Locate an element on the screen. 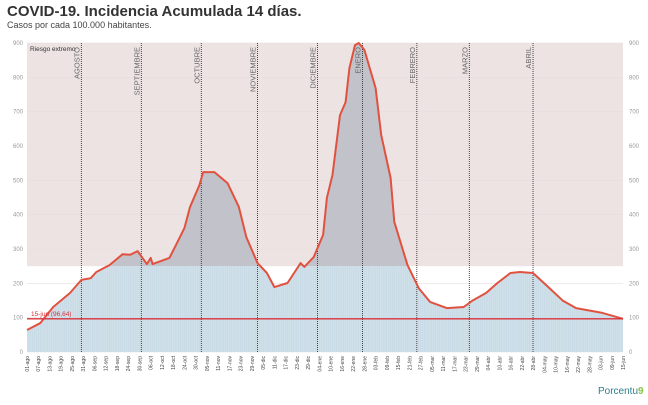  x-tick-label: 16-ene is located at coordinates (343, 364).